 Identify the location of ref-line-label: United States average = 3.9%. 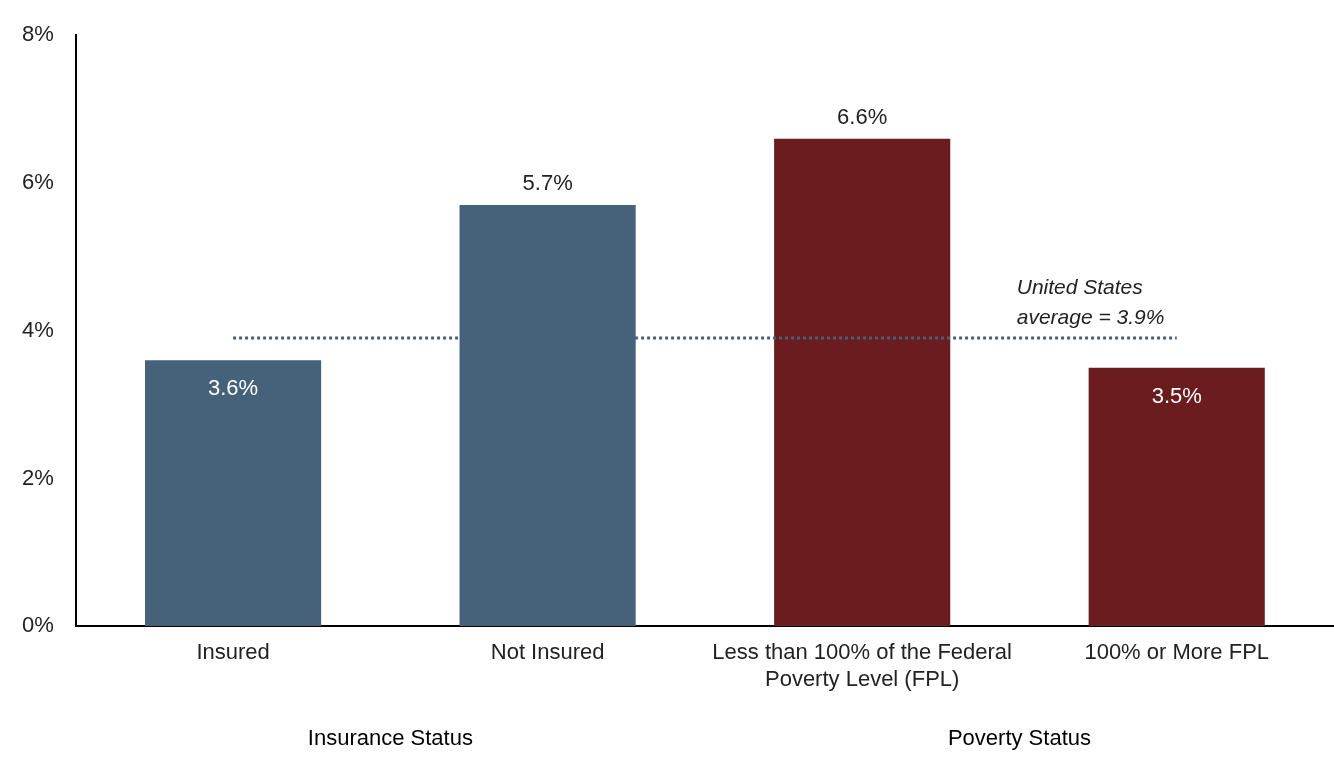
(1090, 302).